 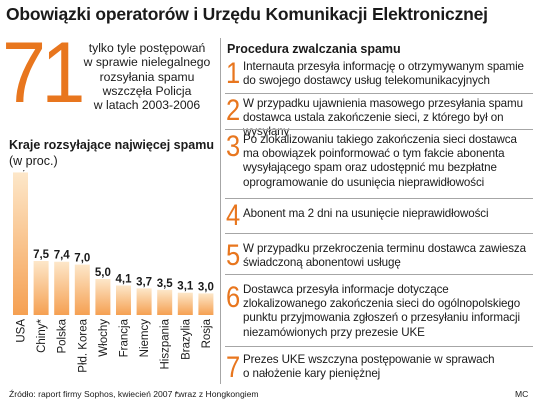 What do you see at coordinates (83, 345) in the screenshot?
I see `category-label-pld-korea: Płd. Korea` at bounding box center [83, 345].